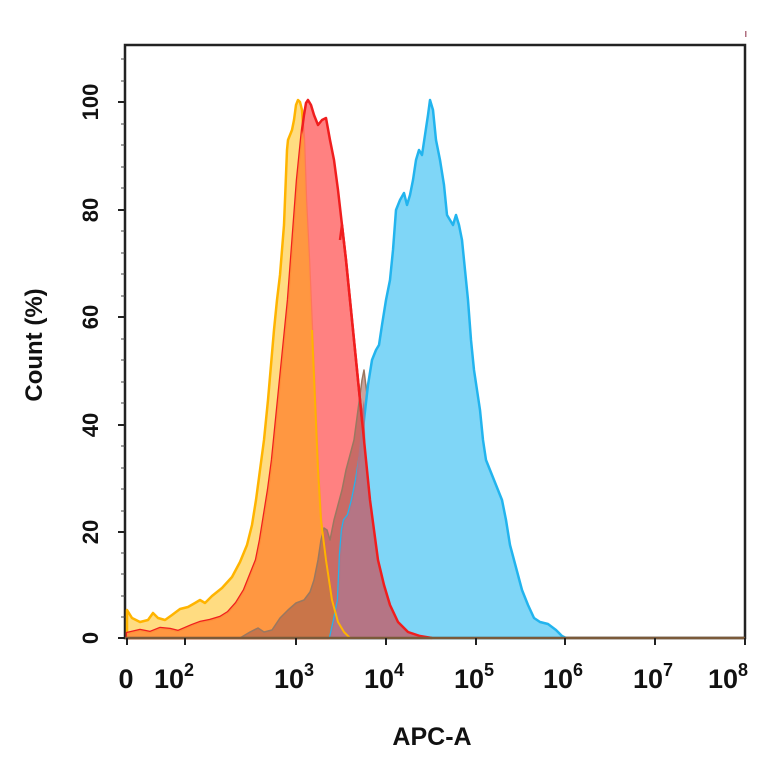 This screenshot has height=764, width=764. I want to click on yellow-histogram-outline, so click(331, 484).